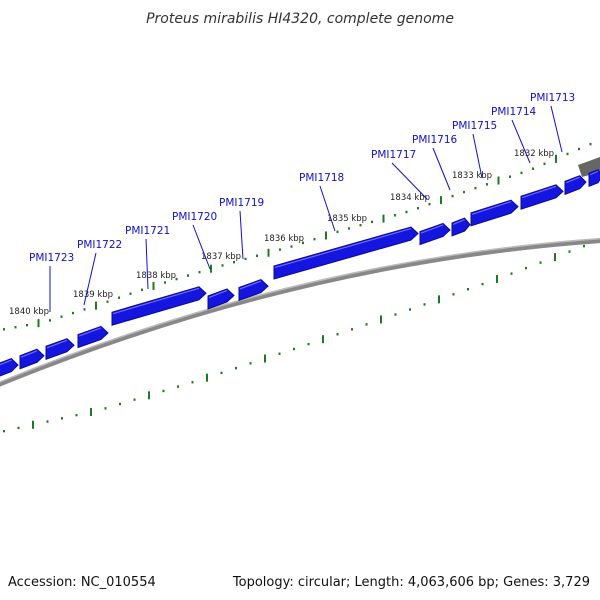 The height and width of the screenshot is (600, 600). I want to click on scale-label: 1840 kbp, so click(29, 312).